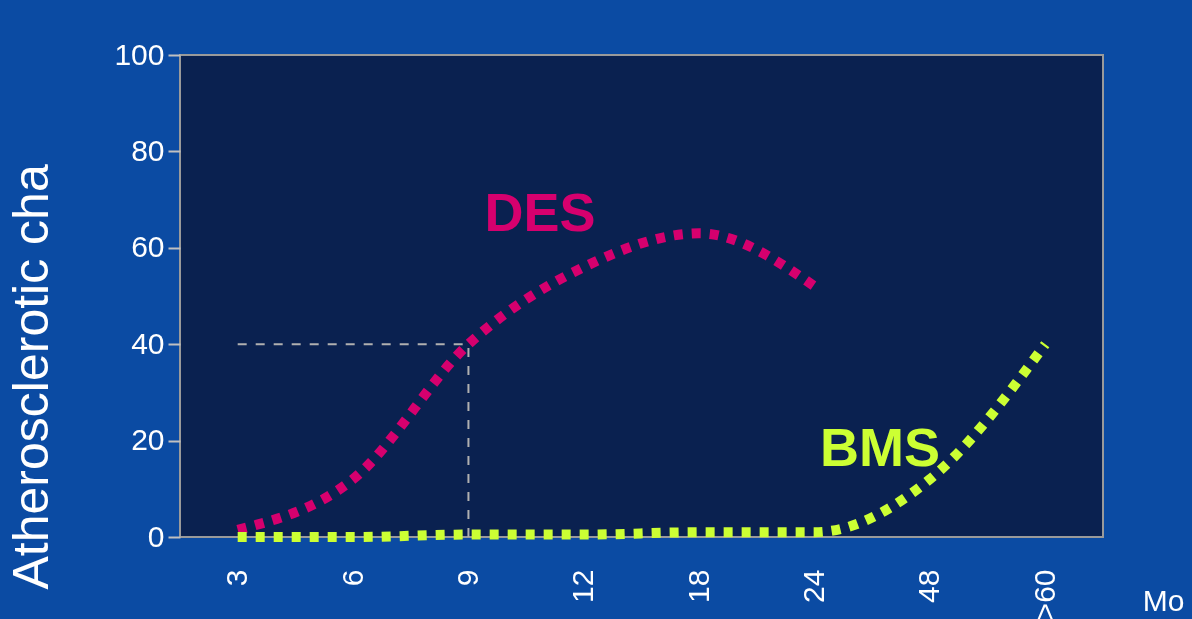 This screenshot has width=1192, height=619. Describe the element at coordinates (698, 586) in the screenshot. I see `x-tick-label: 18` at that location.